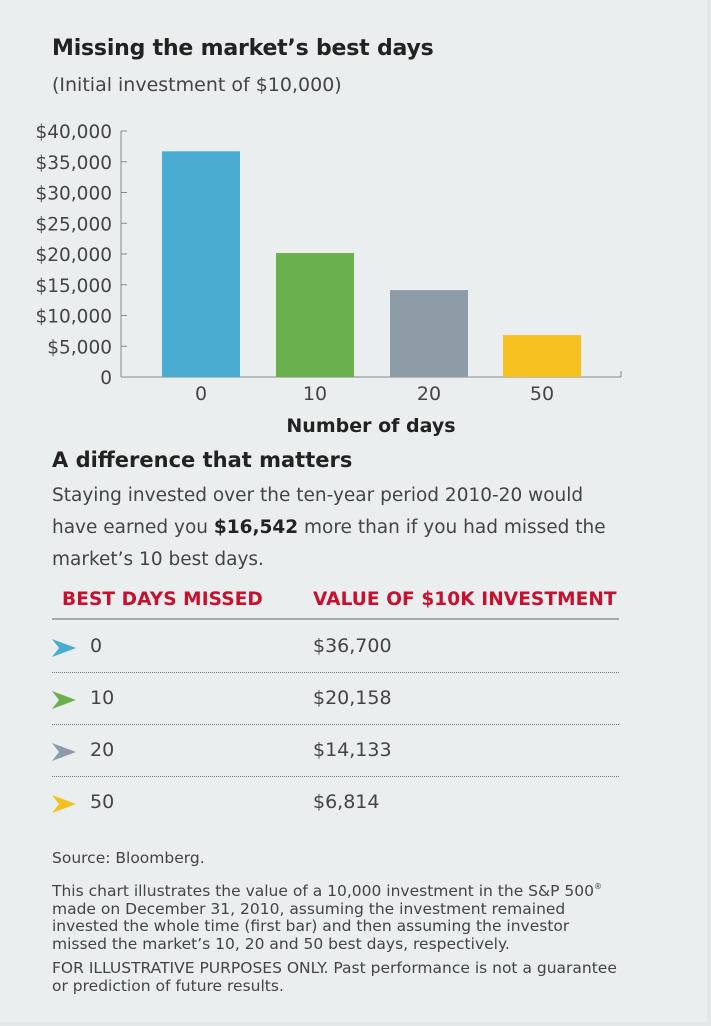  I want to click on x-tick-label: 0, so click(201, 394).